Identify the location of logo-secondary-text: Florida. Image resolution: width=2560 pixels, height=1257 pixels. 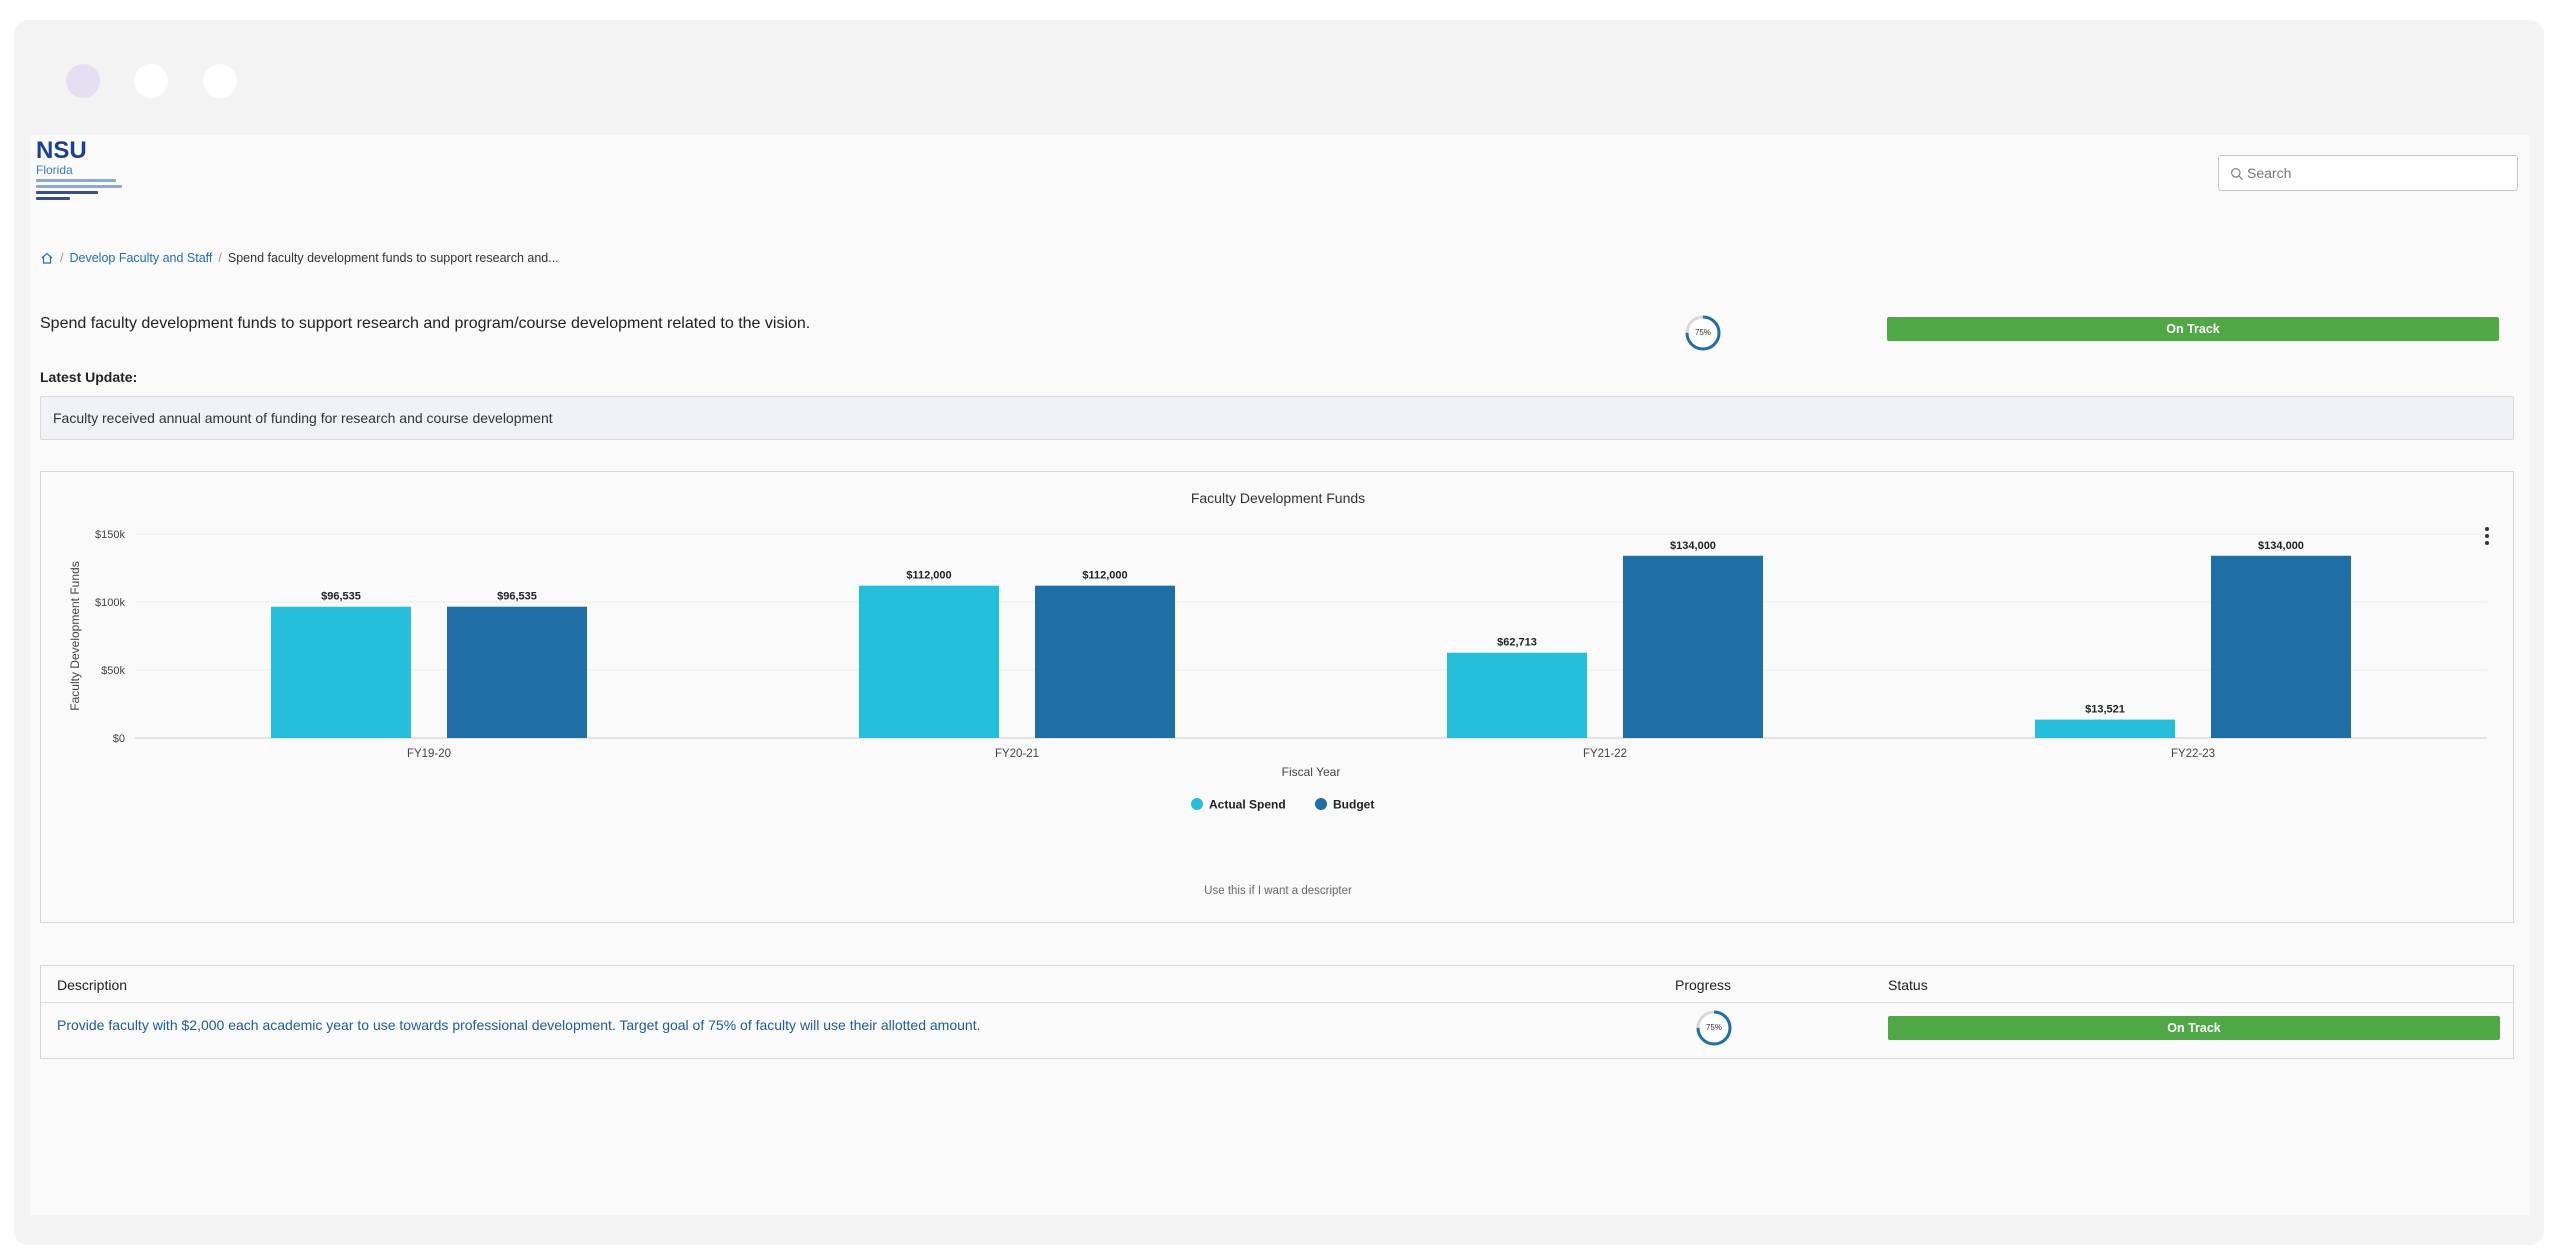
(54, 170).